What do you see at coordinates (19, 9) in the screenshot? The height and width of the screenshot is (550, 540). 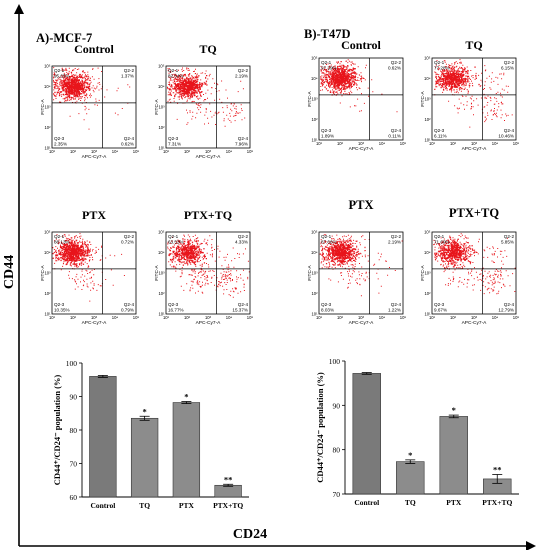 I see `figure-y-arrowhead` at bounding box center [19, 9].